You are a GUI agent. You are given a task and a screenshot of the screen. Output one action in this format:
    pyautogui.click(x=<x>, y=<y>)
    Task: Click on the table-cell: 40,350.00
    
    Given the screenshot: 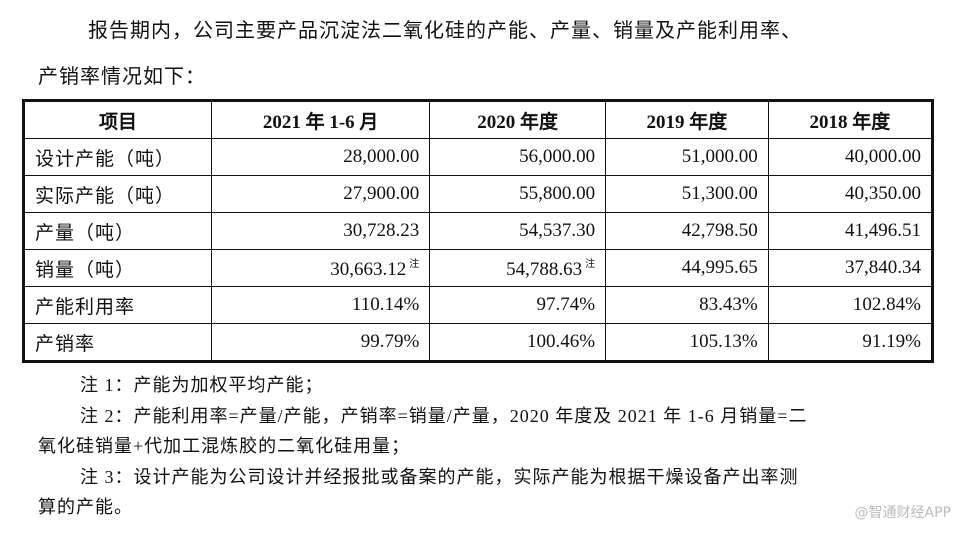 What is the action you would take?
    pyautogui.click(x=850, y=194)
    